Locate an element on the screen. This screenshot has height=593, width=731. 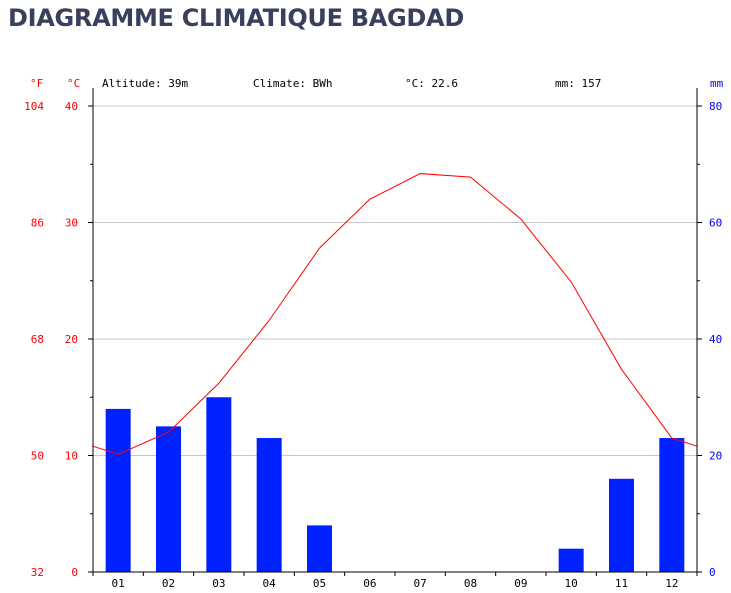
month-label-03: 03 is located at coordinates (218, 583).